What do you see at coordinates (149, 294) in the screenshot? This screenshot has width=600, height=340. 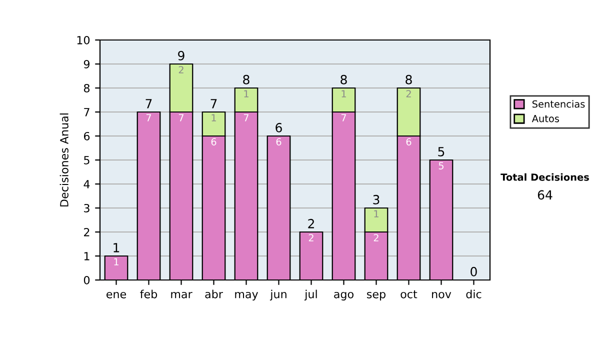 I see `x-tick-label: feb` at bounding box center [149, 294].